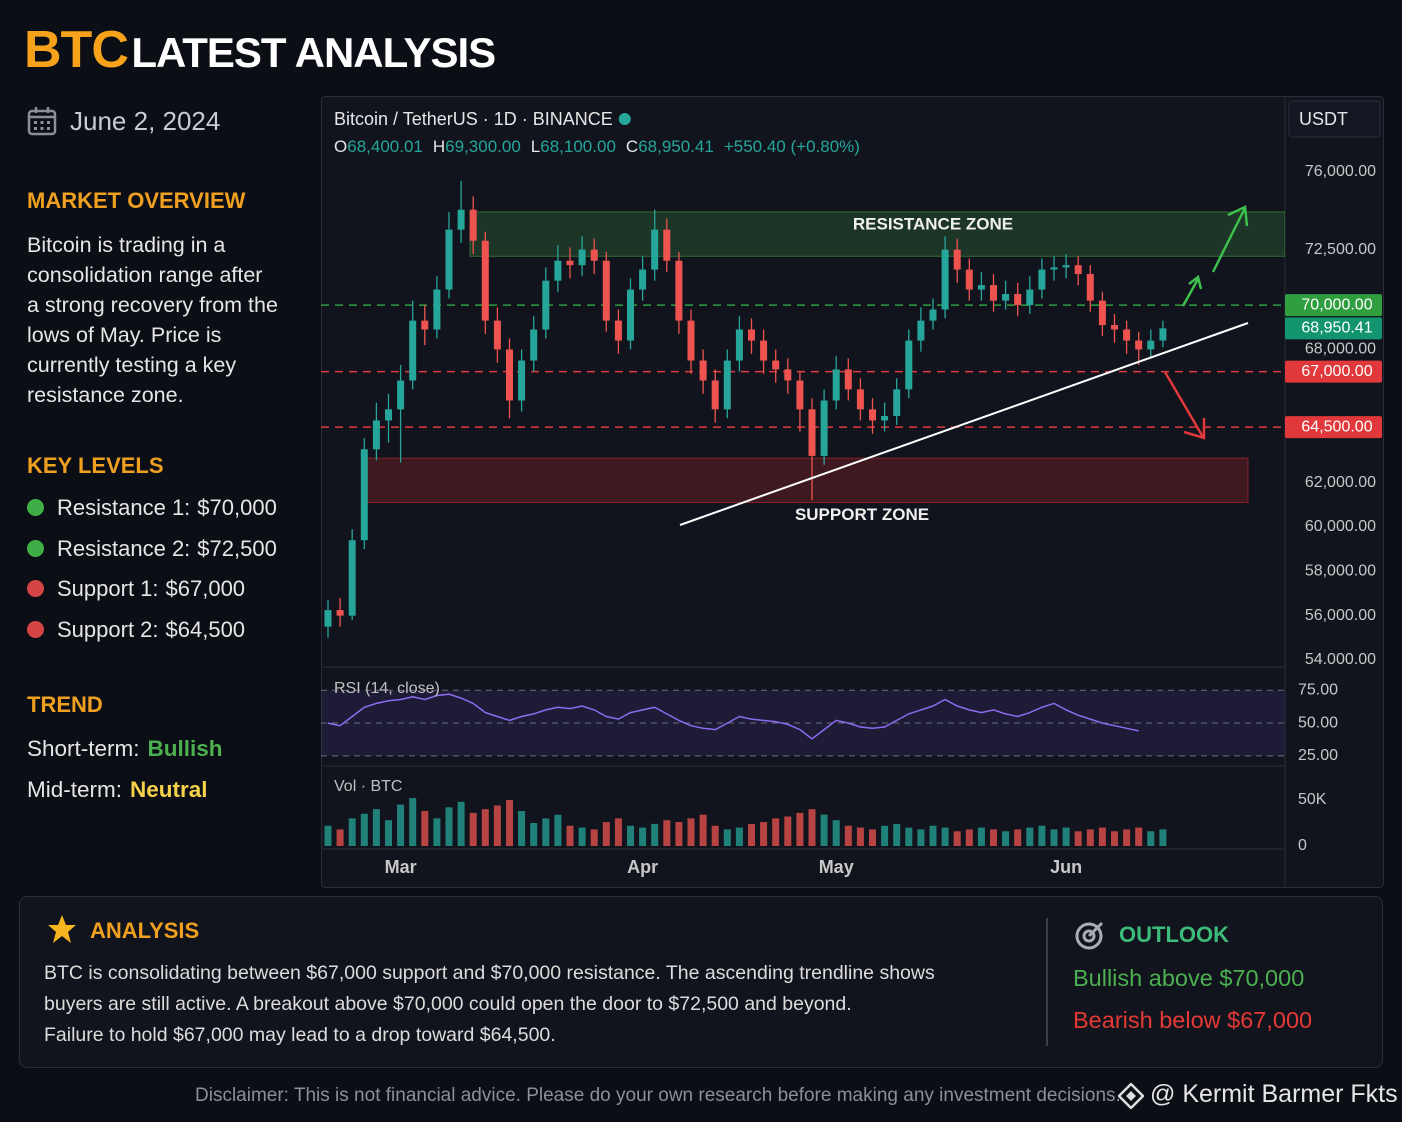  I want to click on overview-line: a strong recovery from the, so click(152, 305).